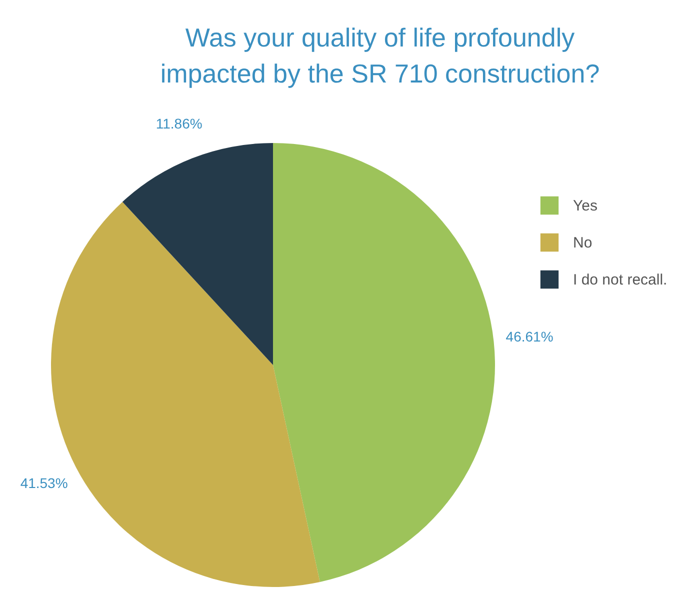 The width and height of the screenshot is (679, 590). What do you see at coordinates (197, 254) in the screenshot?
I see `pie-slice` at bounding box center [197, 254].